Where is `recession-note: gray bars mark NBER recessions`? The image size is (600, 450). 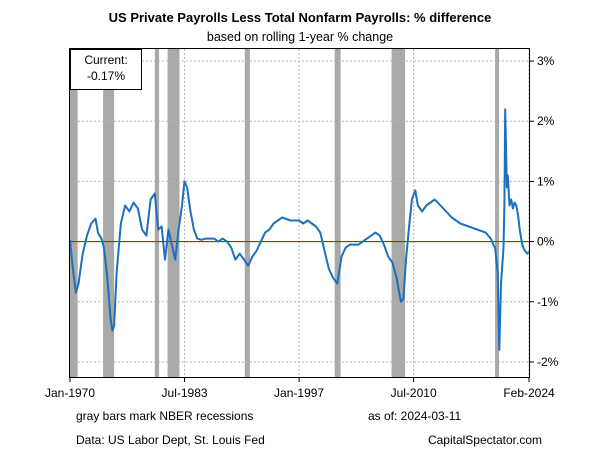
recession-note: gray bars mark NBER recessions is located at coordinates (164, 416).